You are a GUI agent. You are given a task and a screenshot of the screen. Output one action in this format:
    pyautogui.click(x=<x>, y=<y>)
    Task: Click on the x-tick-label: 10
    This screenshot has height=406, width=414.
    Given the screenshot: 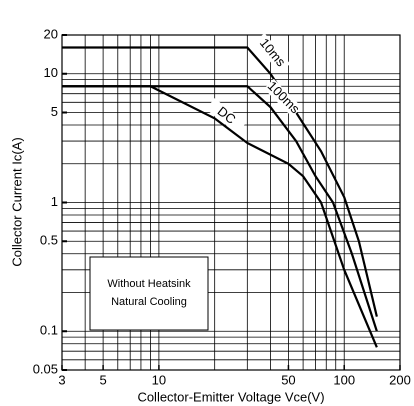 What is the action you would take?
    pyautogui.click(x=159, y=379)
    